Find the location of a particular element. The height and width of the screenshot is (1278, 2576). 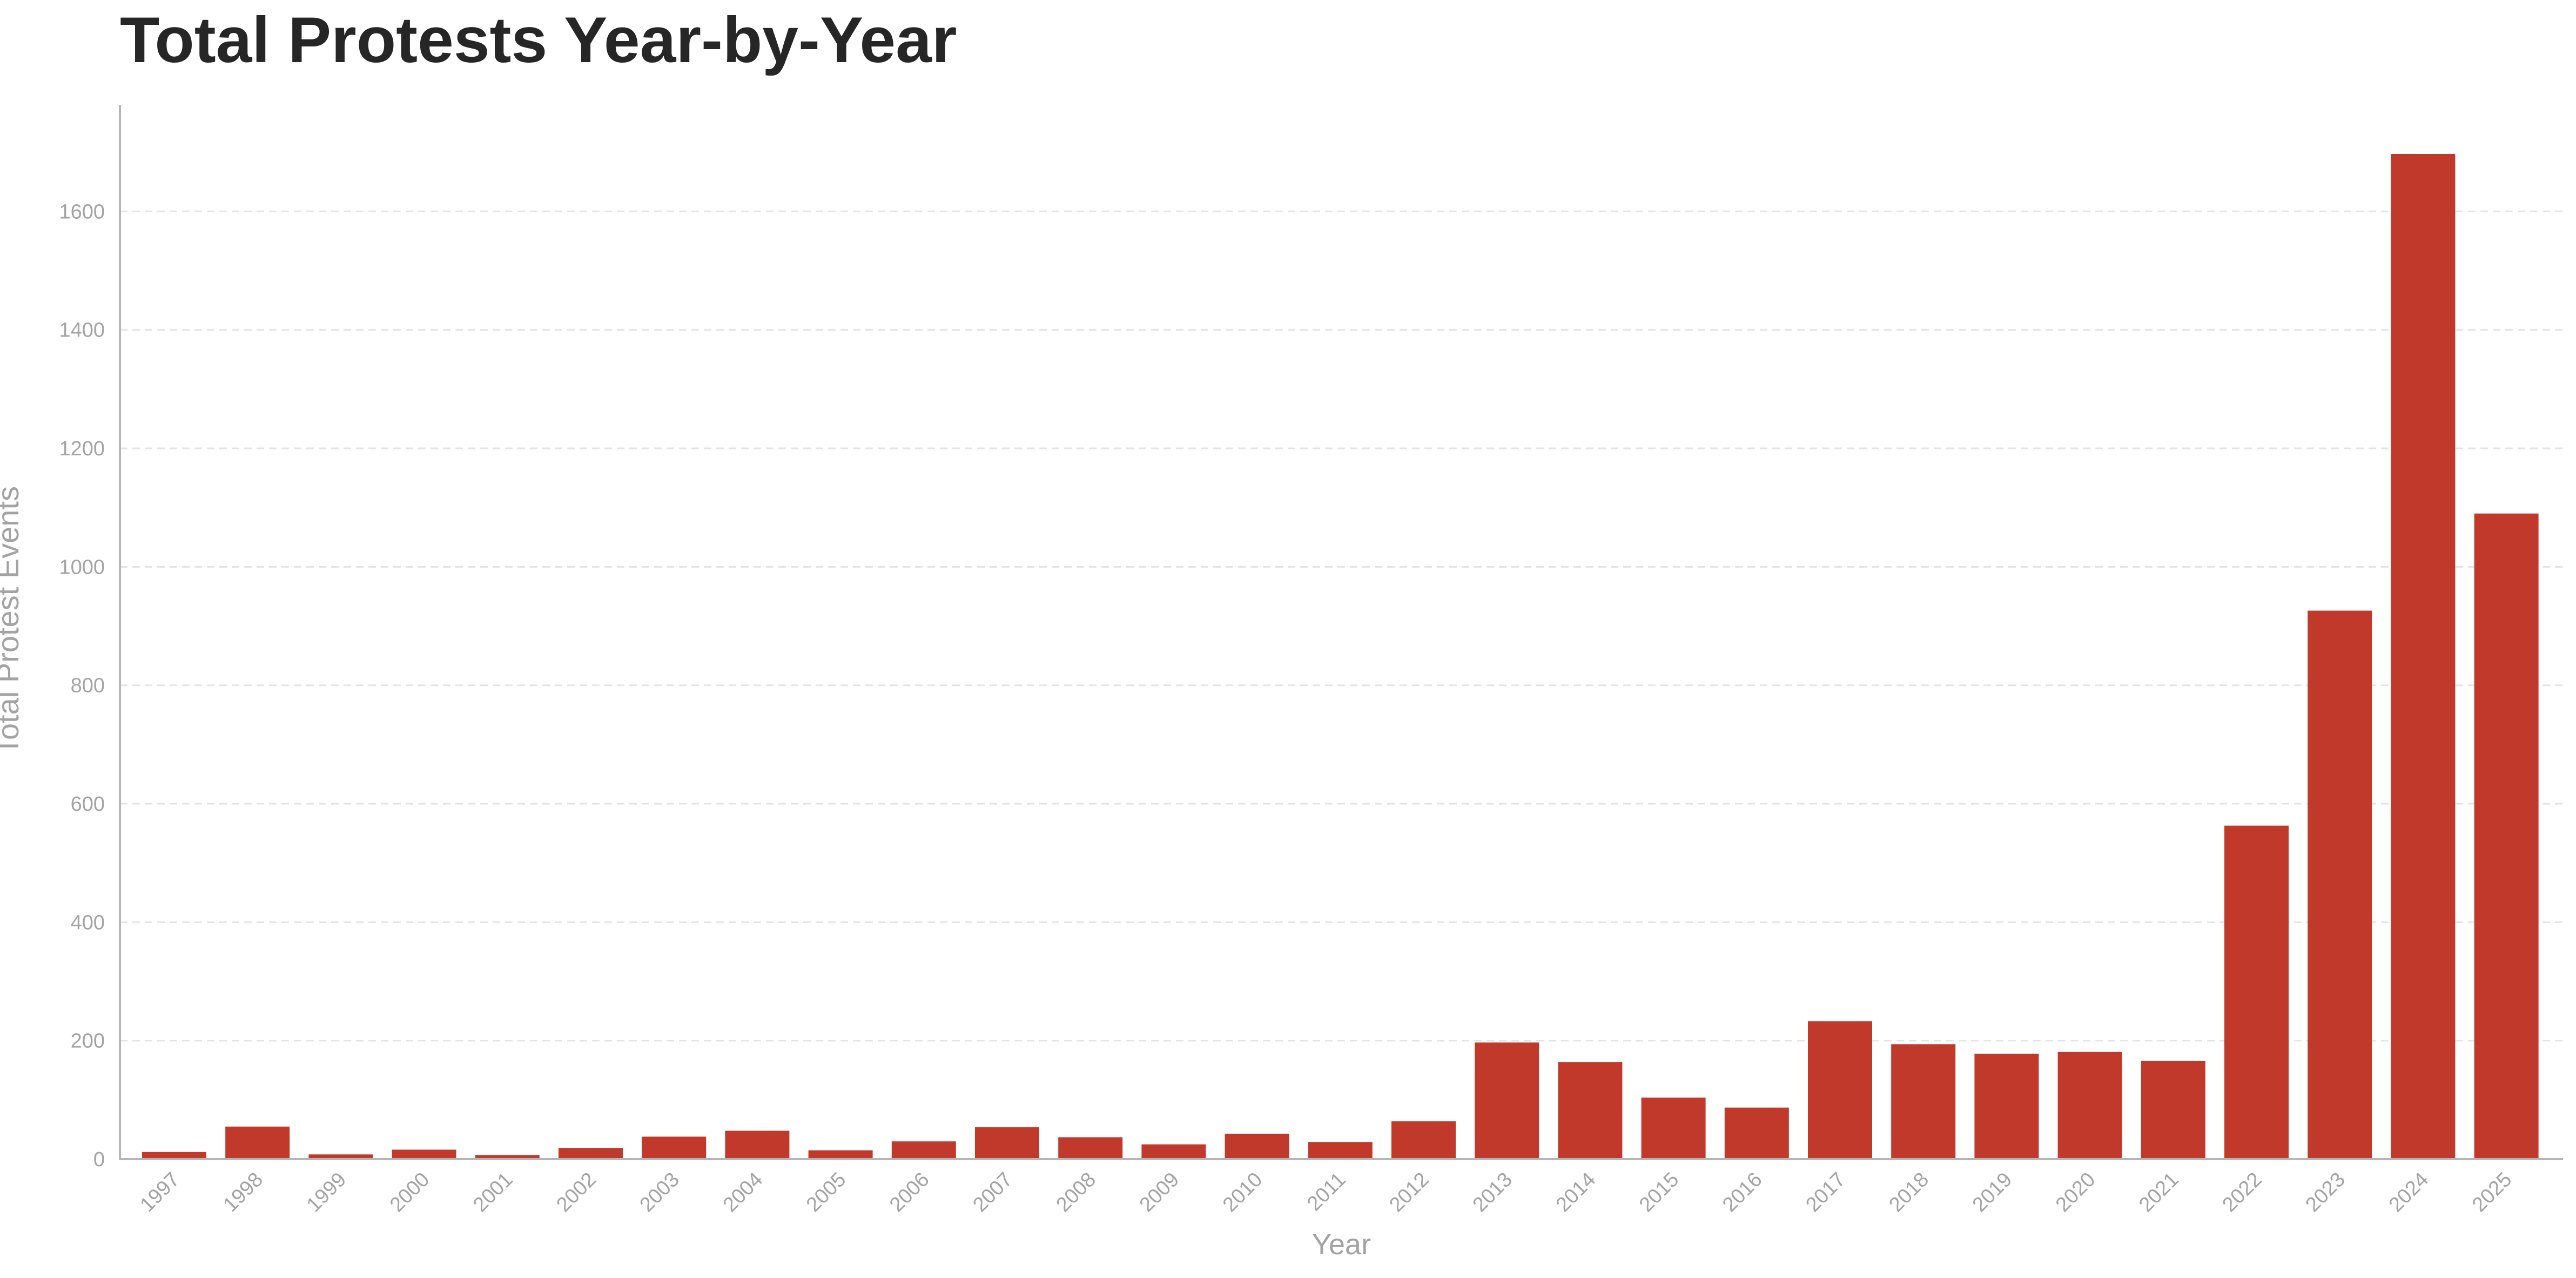

bar-2014 is located at coordinates (1590, 1110).